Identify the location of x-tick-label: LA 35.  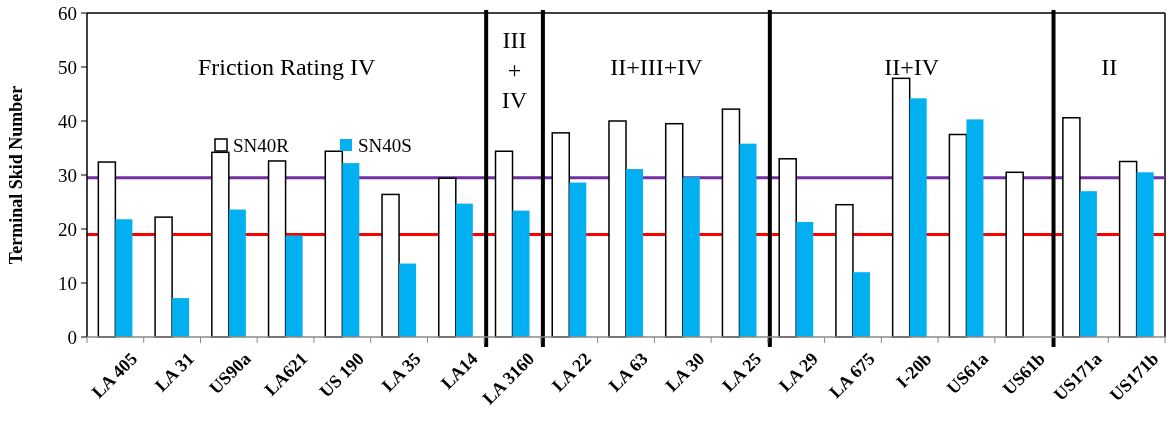
(401, 372).